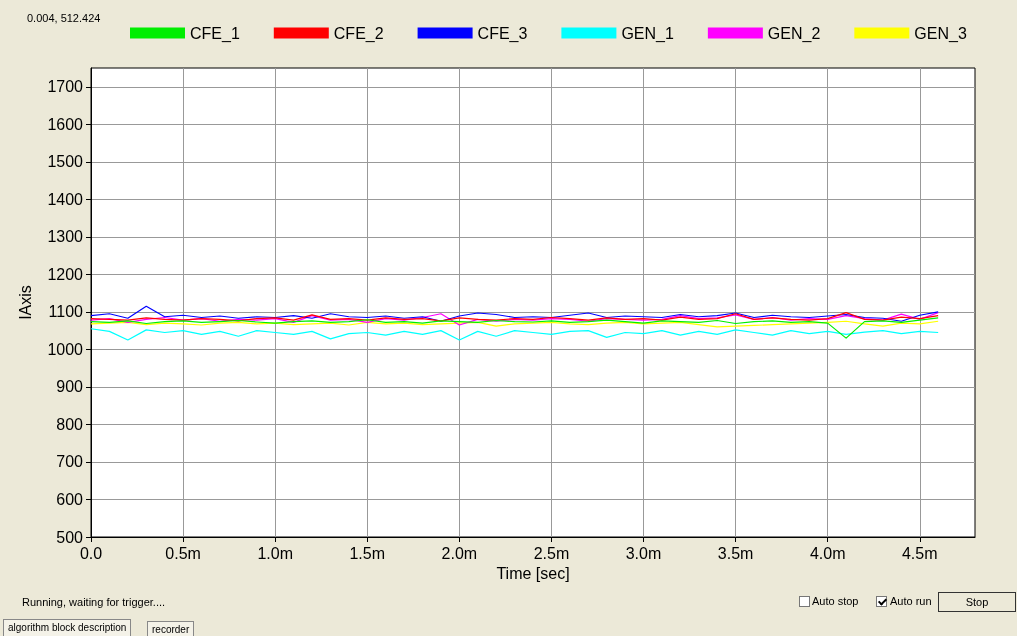 Image resolution: width=1017 pixels, height=636 pixels. I want to click on x-tick-label: 2.0m, so click(459, 553).